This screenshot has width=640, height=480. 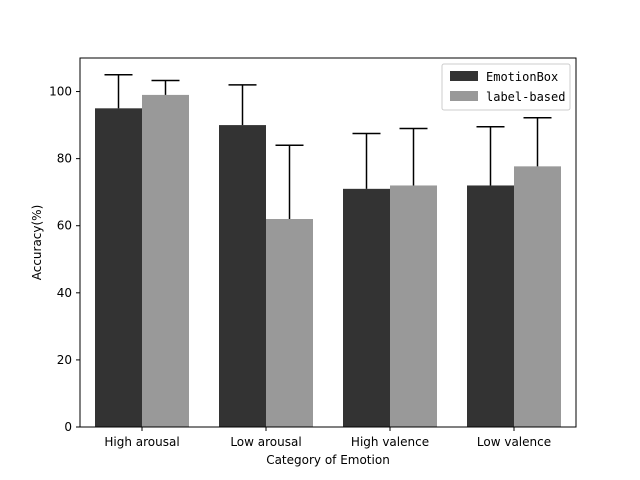 I want to click on x-tick-label-2: High valence, so click(x=390, y=442).